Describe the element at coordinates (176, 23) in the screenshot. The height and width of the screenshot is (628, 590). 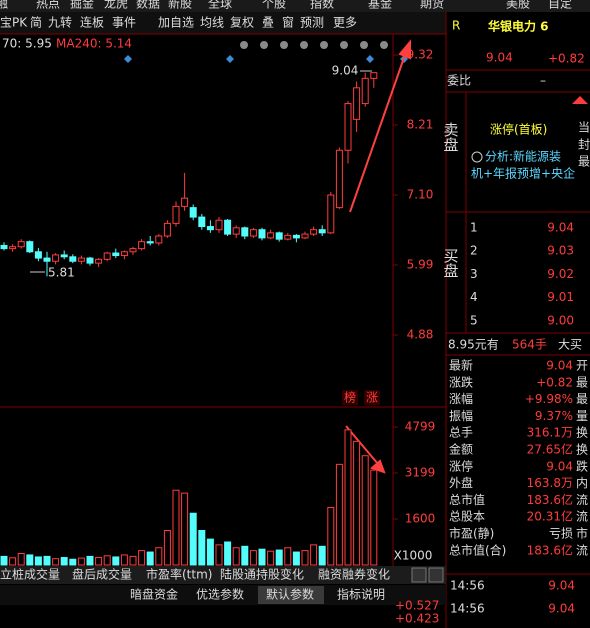
I see `toolbar-button: 加自选` at that location.